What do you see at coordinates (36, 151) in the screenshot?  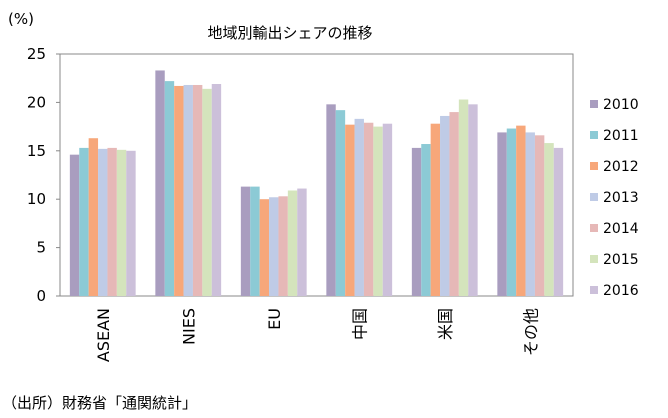 I see `y-tick-label: 15` at bounding box center [36, 151].